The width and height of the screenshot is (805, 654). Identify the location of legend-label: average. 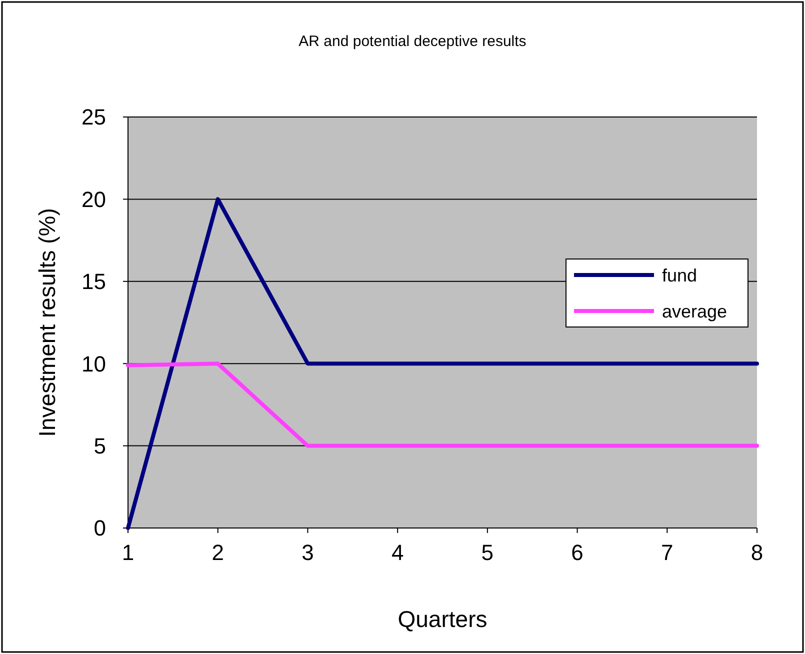
(695, 311).